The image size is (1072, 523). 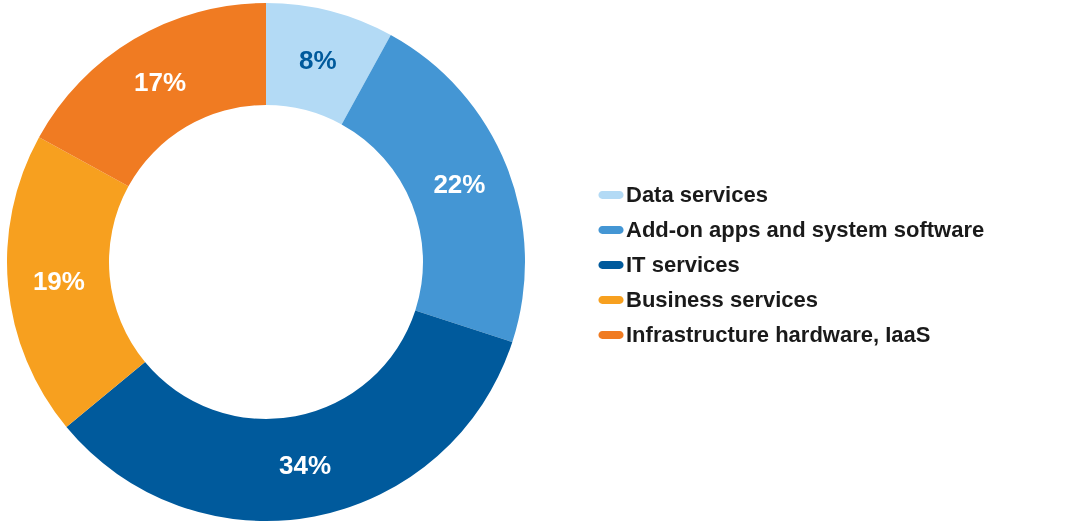 What do you see at coordinates (697, 194) in the screenshot?
I see `legend-label: Data services` at bounding box center [697, 194].